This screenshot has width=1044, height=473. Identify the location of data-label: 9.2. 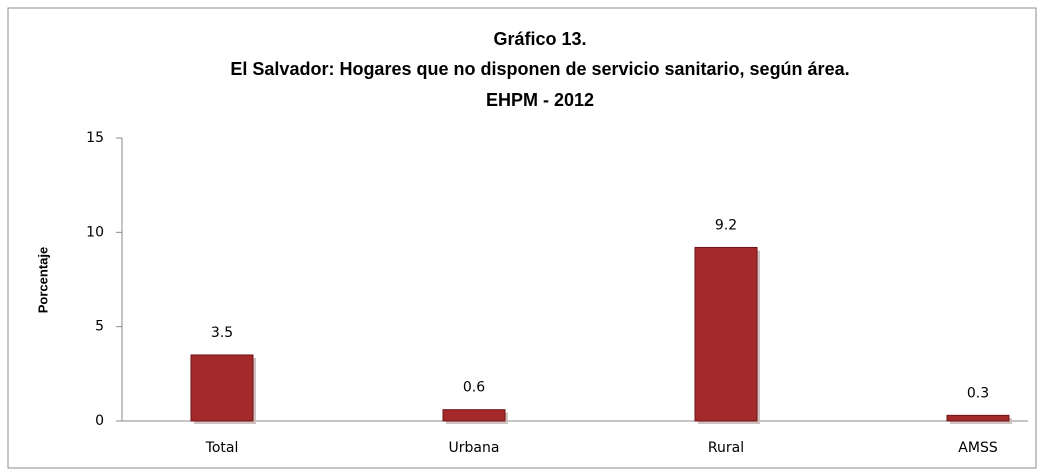
(726, 225).